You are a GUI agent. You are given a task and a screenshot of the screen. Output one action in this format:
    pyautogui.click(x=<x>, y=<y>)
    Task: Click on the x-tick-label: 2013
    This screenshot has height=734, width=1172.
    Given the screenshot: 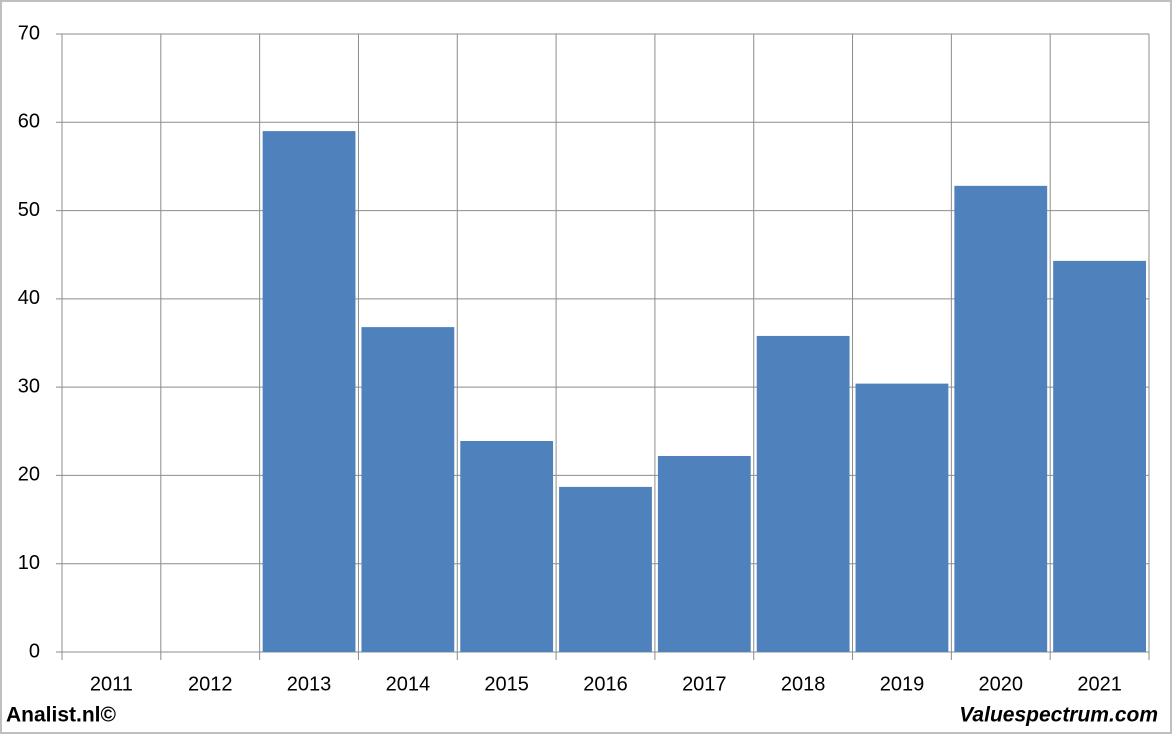 What is the action you would take?
    pyautogui.click(x=309, y=684)
    